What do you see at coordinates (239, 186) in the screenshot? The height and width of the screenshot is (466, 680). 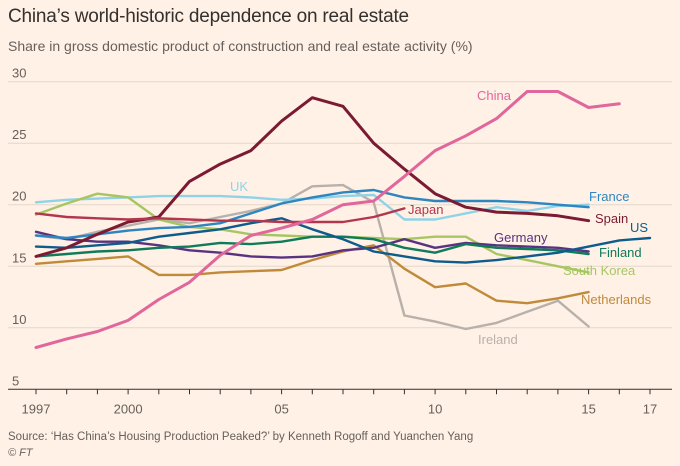 I see `series-label-uk: UK` at bounding box center [239, 186].